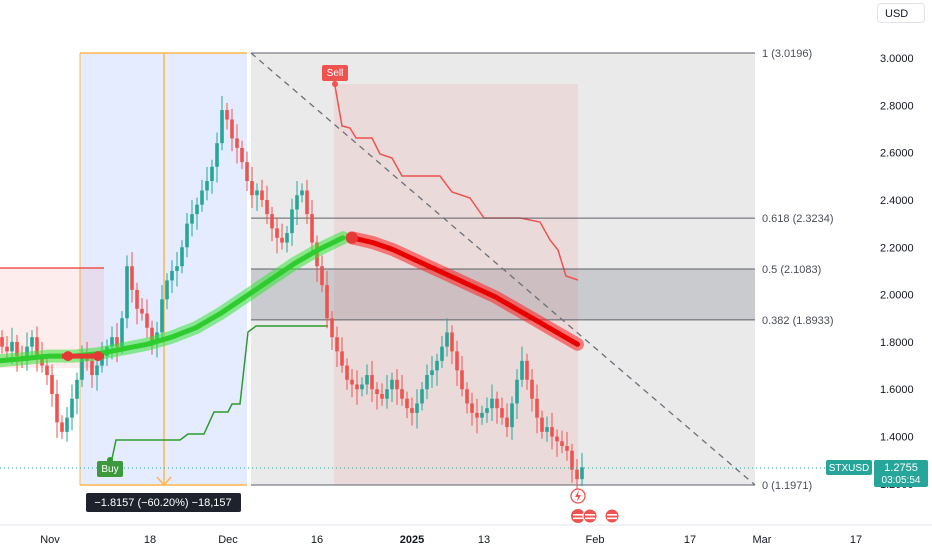  What do you see at coordinates (335, 76) in the screenshot?
I see `sell-signal: Sell` at bounding box center [335, 76].